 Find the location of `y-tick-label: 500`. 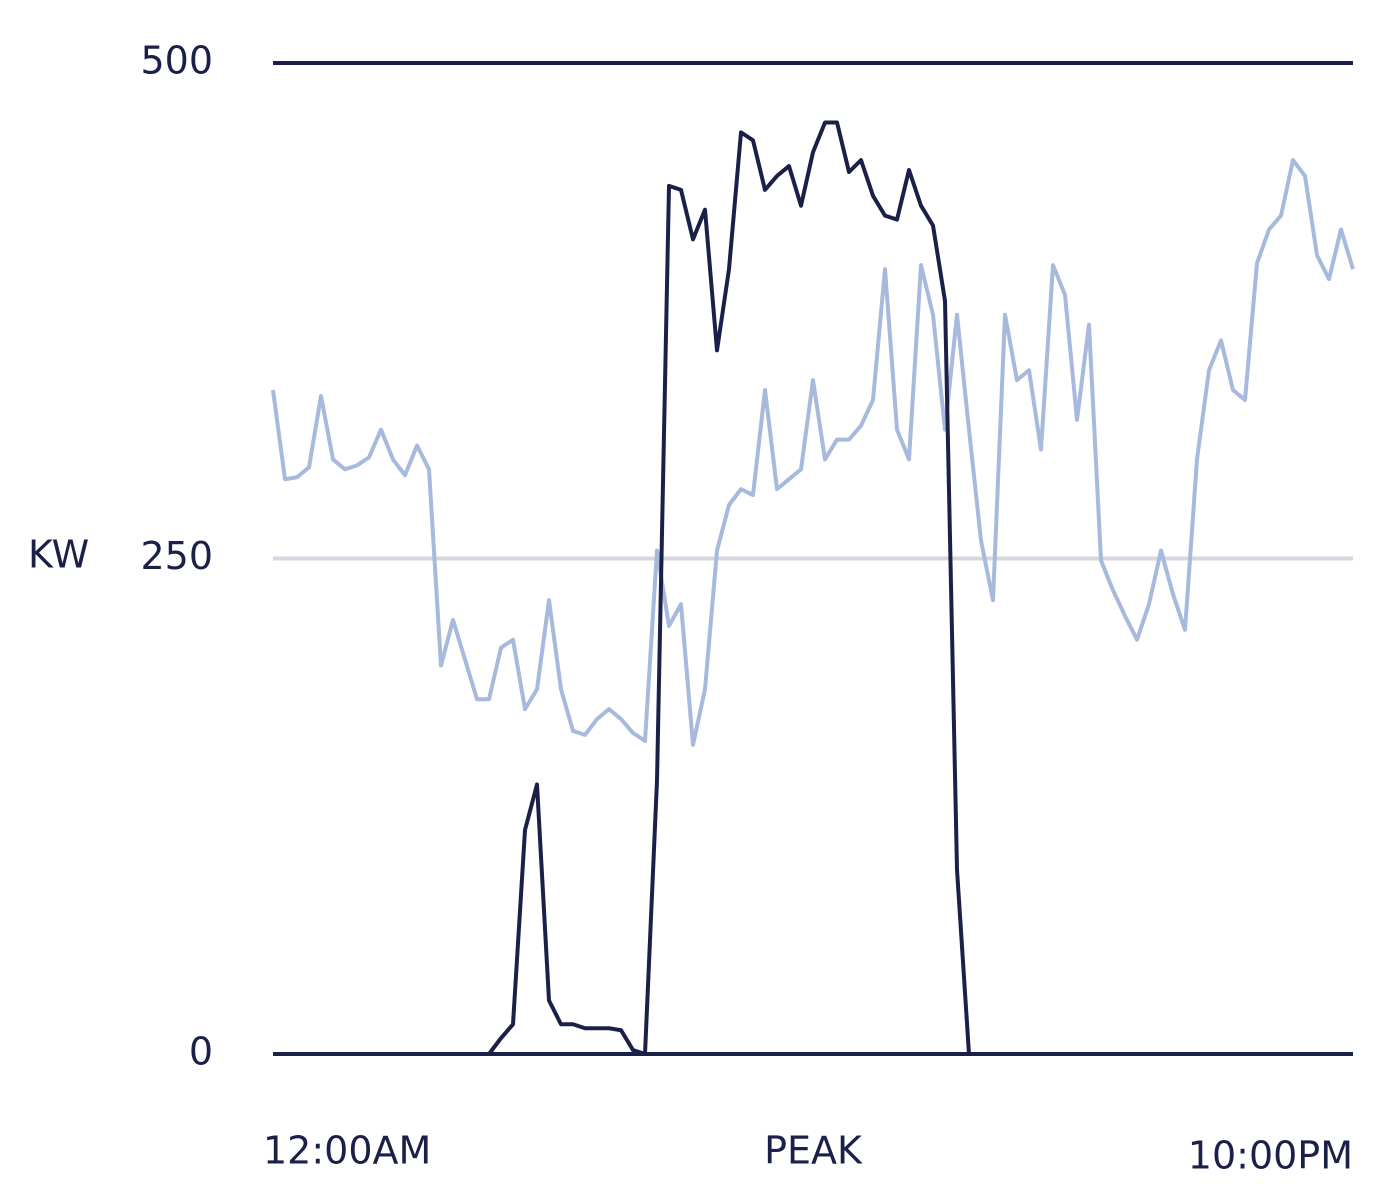

y-tick-label: 500 is located at coordinates (176, 61).